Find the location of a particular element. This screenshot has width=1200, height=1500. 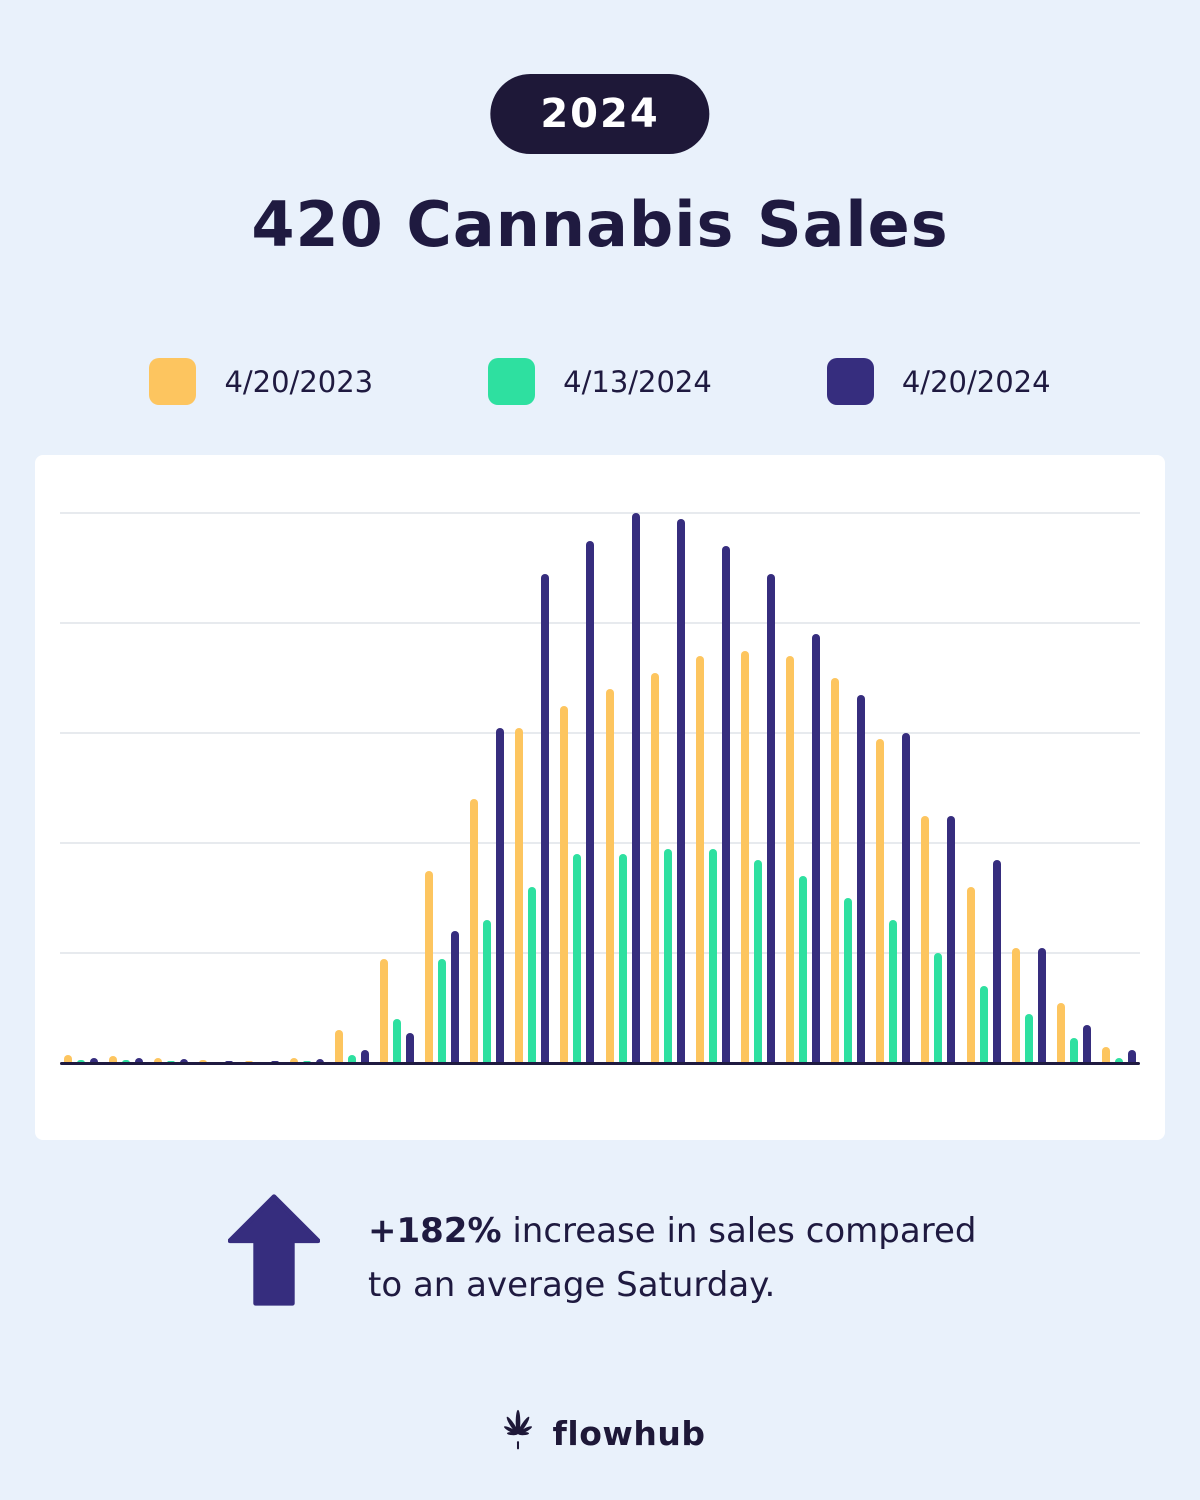

legend-label: 4/20/2023 is located at coordinates (299, 381).